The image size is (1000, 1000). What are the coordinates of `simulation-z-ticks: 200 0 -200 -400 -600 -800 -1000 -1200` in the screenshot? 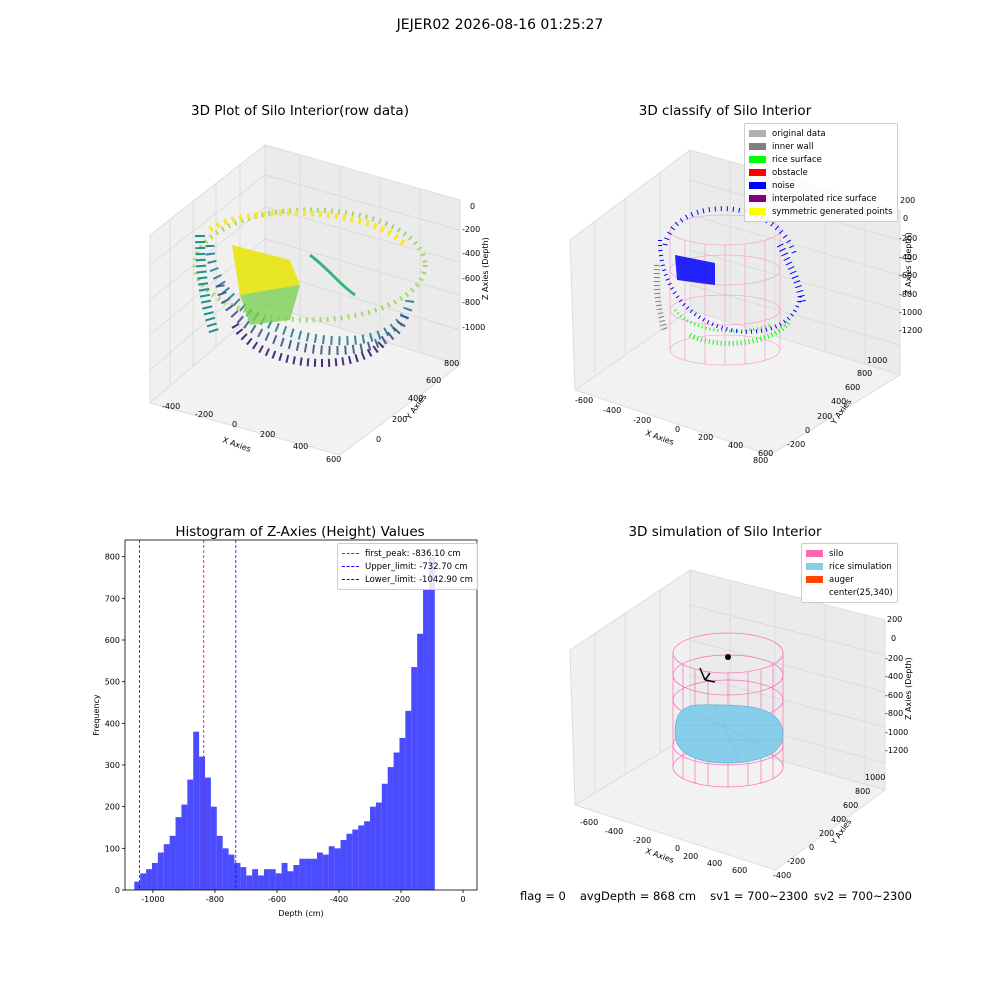 It's located at (896, 685).